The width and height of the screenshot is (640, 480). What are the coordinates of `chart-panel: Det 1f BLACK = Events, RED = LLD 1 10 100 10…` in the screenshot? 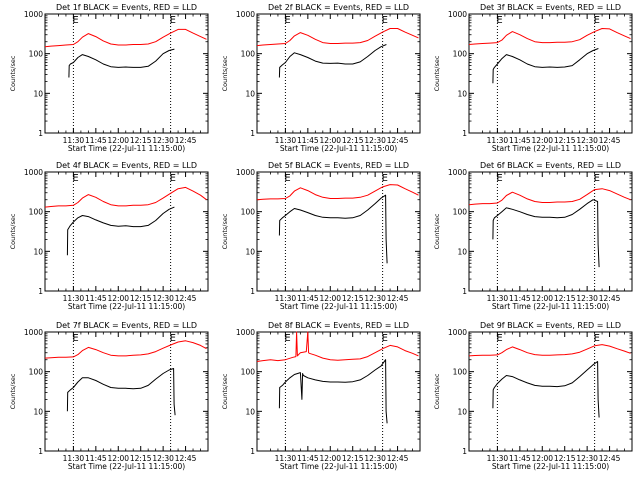 It's located at (109, 78).